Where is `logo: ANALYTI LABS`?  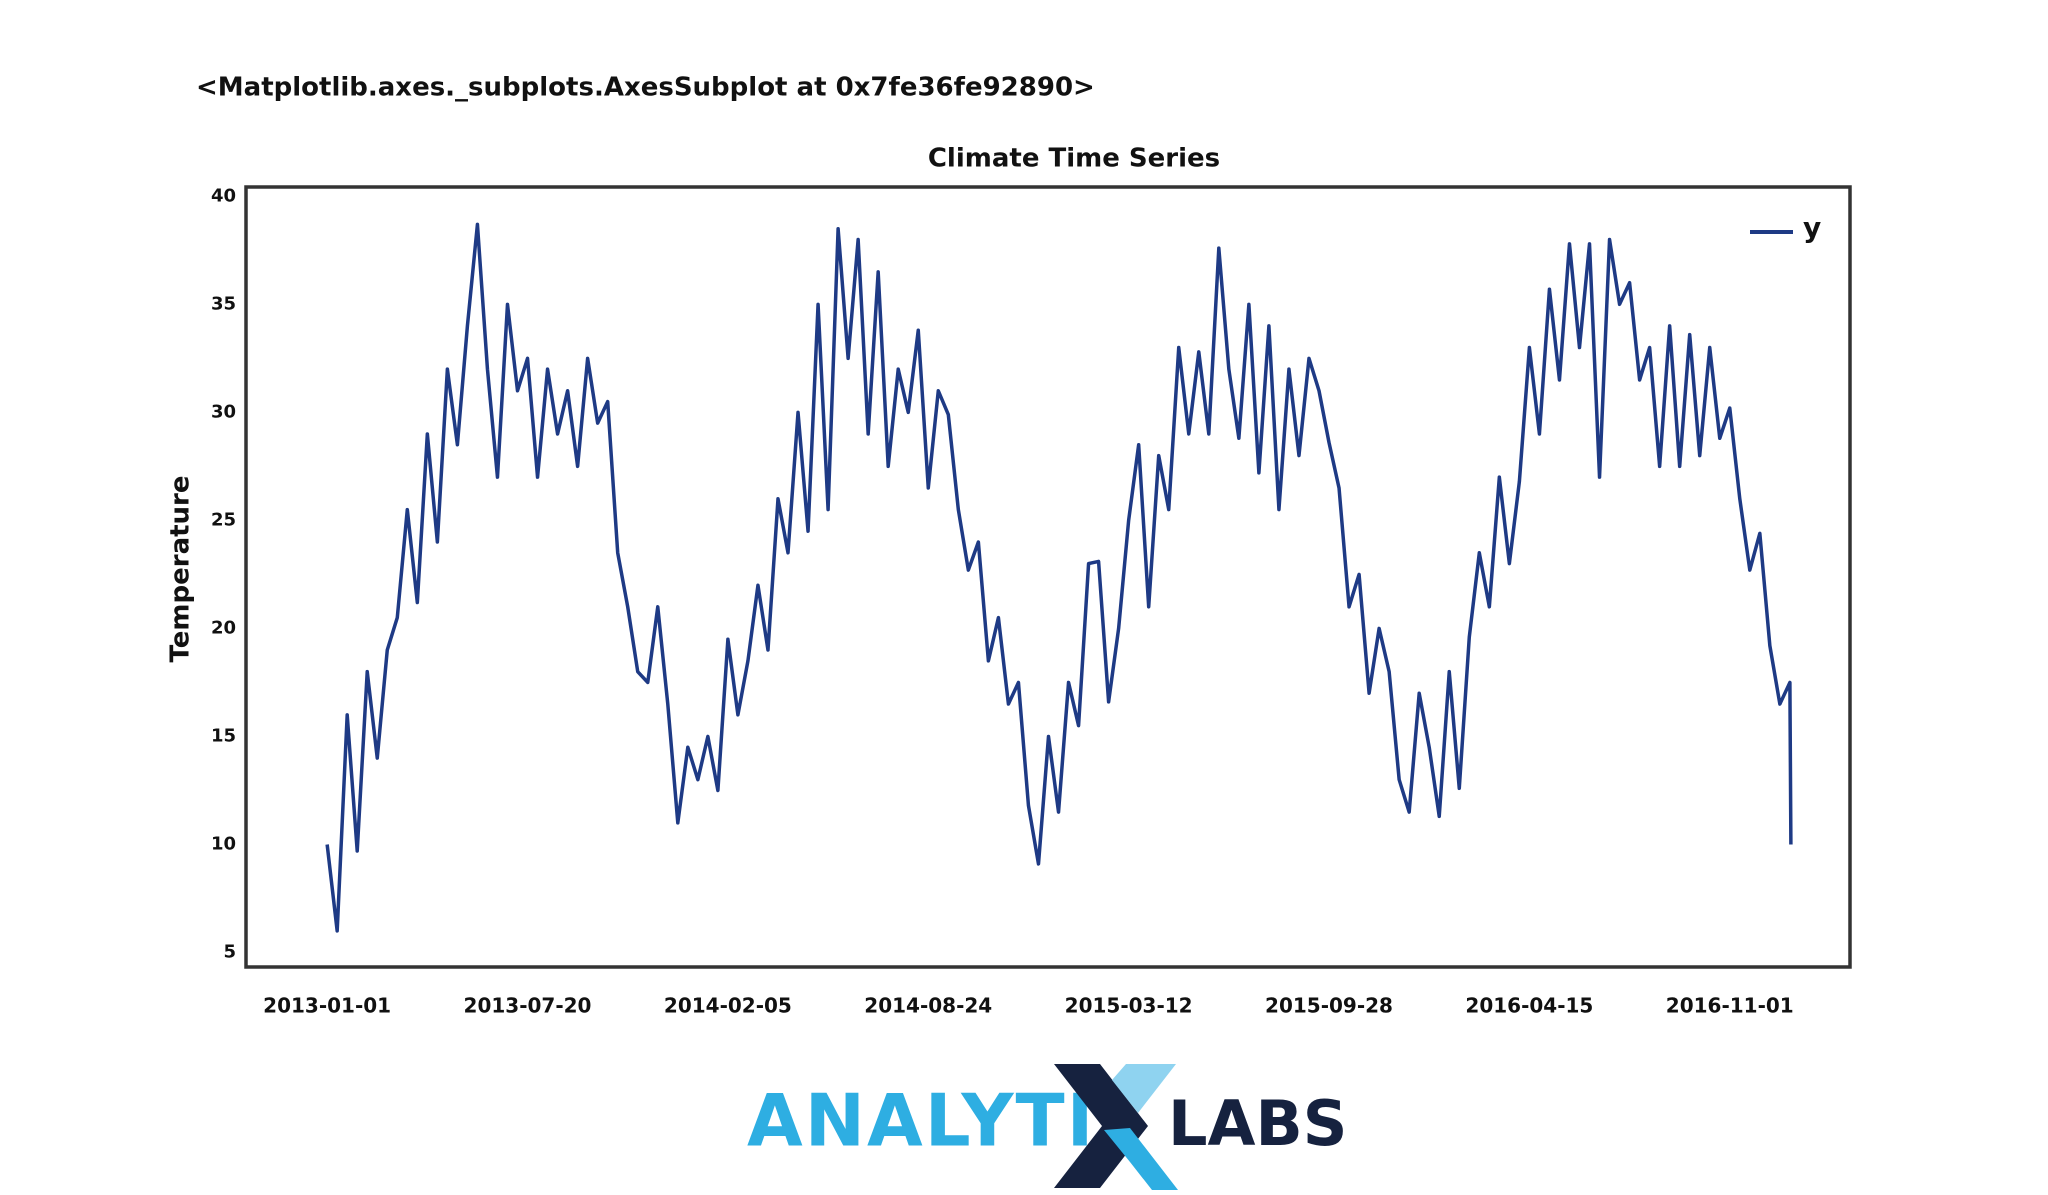 logo: ANALYTI LABS is located at coordinates (1047, 1127).